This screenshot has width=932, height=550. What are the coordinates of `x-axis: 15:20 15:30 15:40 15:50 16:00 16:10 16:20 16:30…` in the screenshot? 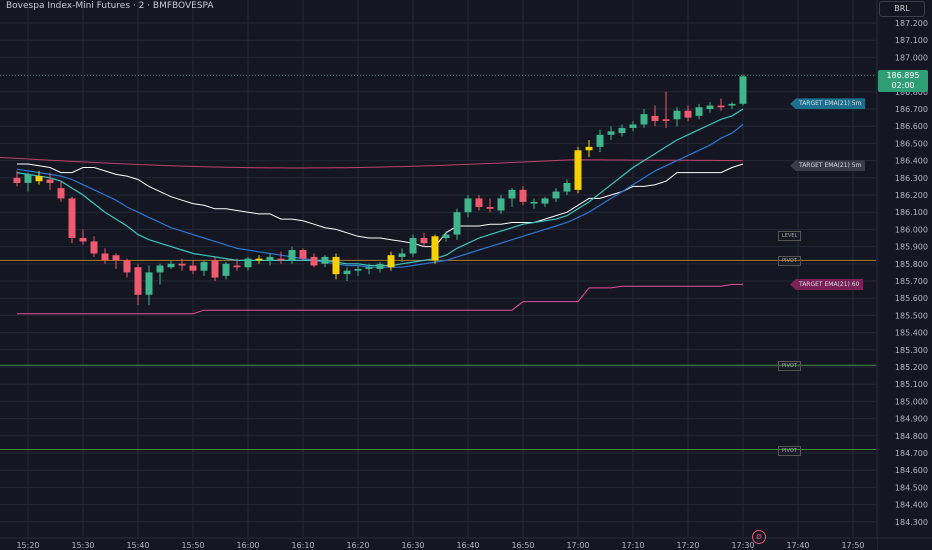 It's located at (466, 543).